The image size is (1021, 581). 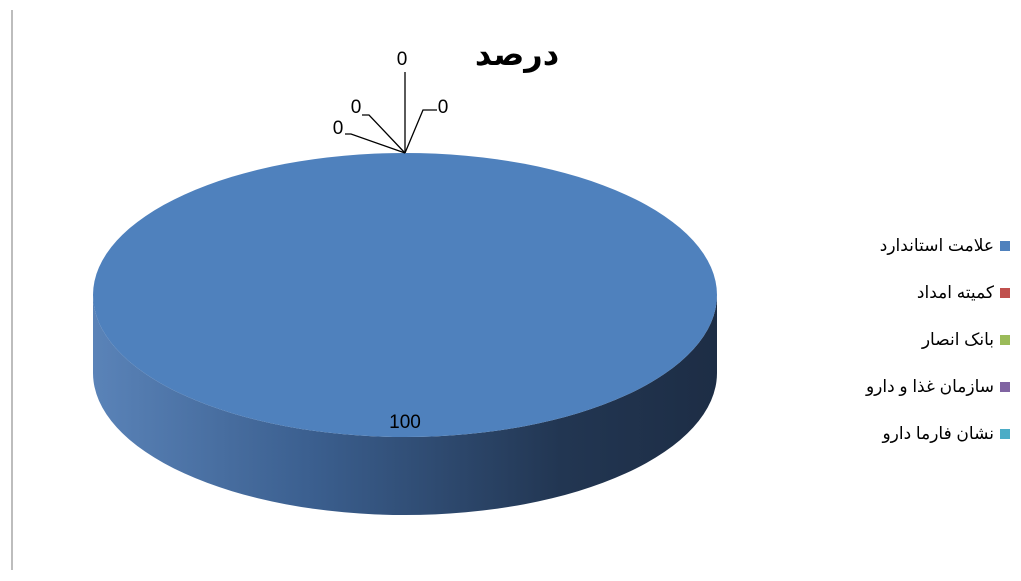 What do you see at coordinates (443, 107) in the screenshot?
I see `data-label-2: 0` at bounding box center [443, 107].